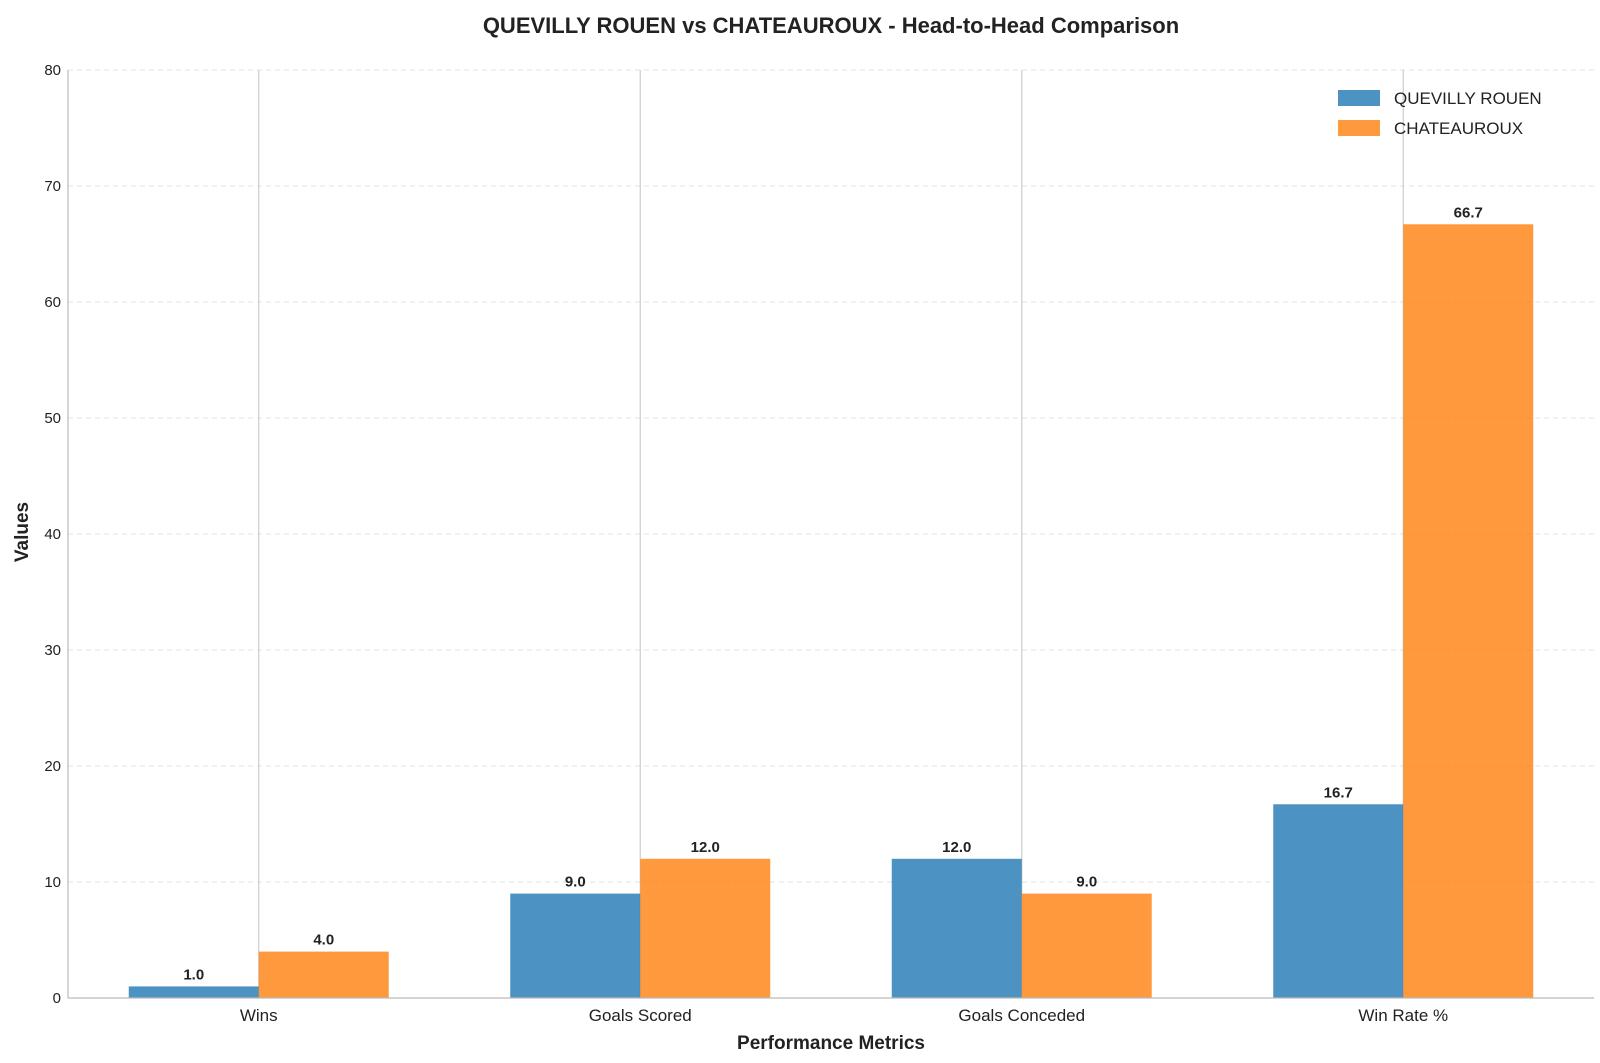 The width and height of the screenshot is (1600, 1063). I want to click on x-axis-title: Performance Metrics, so click(831, 1043).